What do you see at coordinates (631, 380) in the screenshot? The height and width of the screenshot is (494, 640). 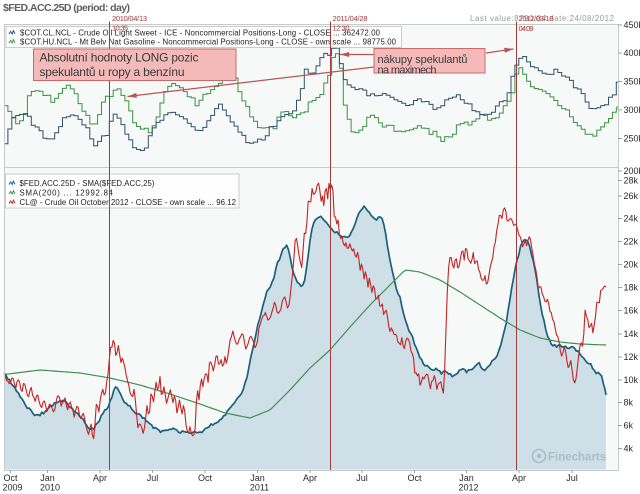 I see `svg-text: 10k` at bounding box center [631, 380].